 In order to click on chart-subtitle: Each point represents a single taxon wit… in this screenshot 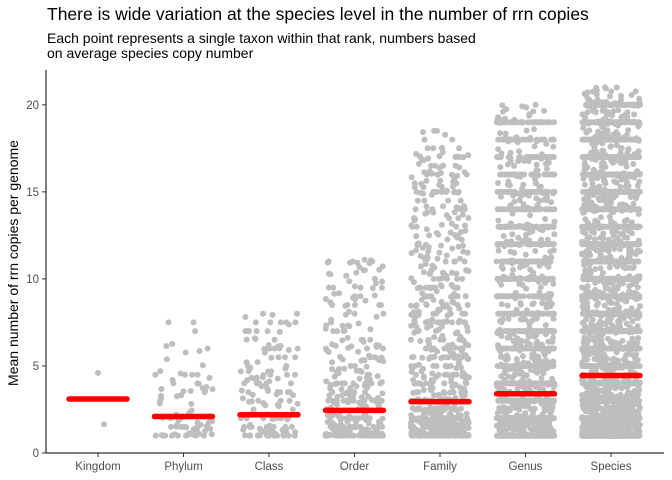, I will do `click(307, 45)`.